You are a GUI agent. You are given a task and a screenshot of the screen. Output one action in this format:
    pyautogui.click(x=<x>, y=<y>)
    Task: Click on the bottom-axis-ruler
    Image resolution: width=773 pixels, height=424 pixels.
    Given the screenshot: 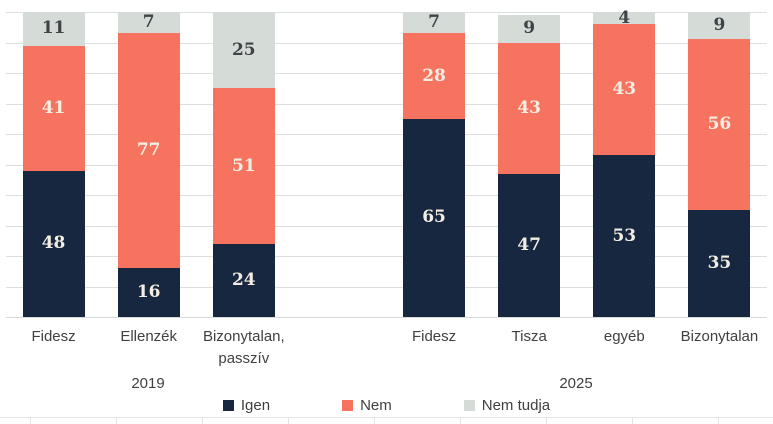 What is the action you would take?
    pyautogui.click(x=386, y=417)
    